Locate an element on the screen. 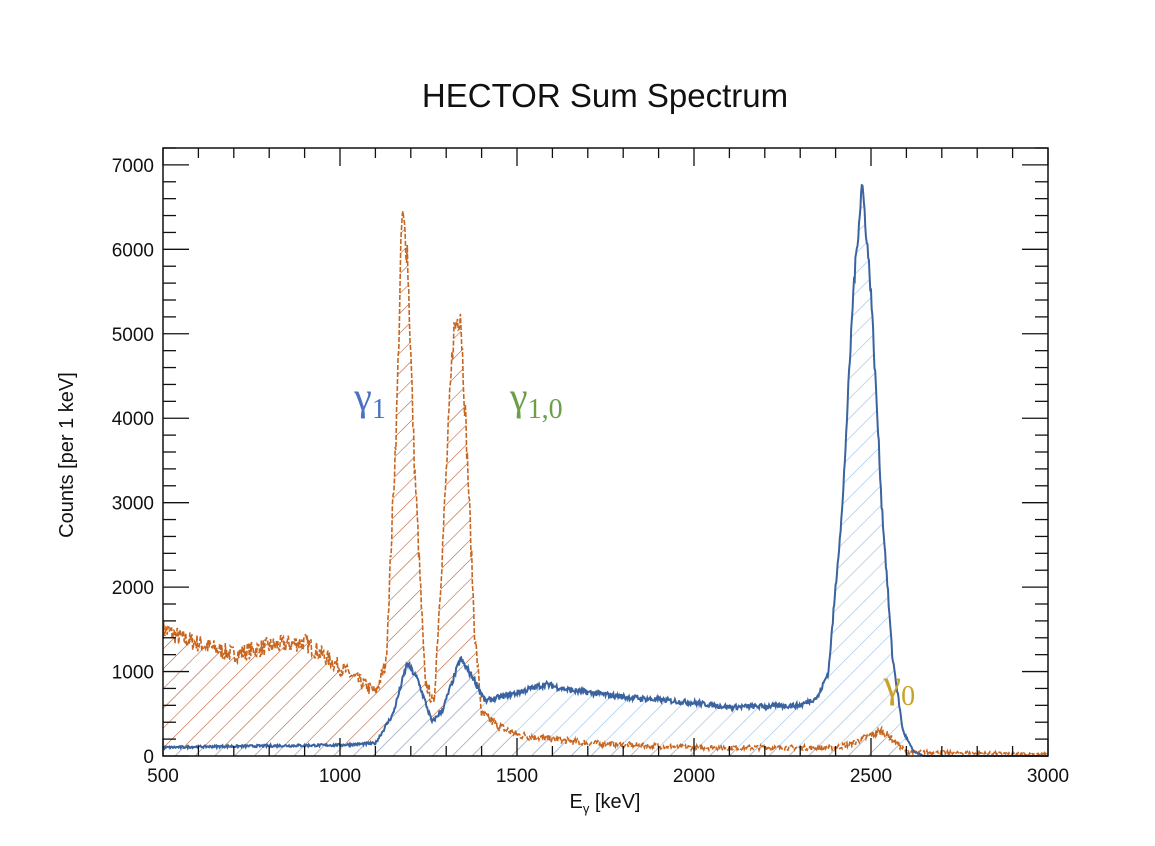  y-tick-label: 4000 is located at coordinates (133, 419).